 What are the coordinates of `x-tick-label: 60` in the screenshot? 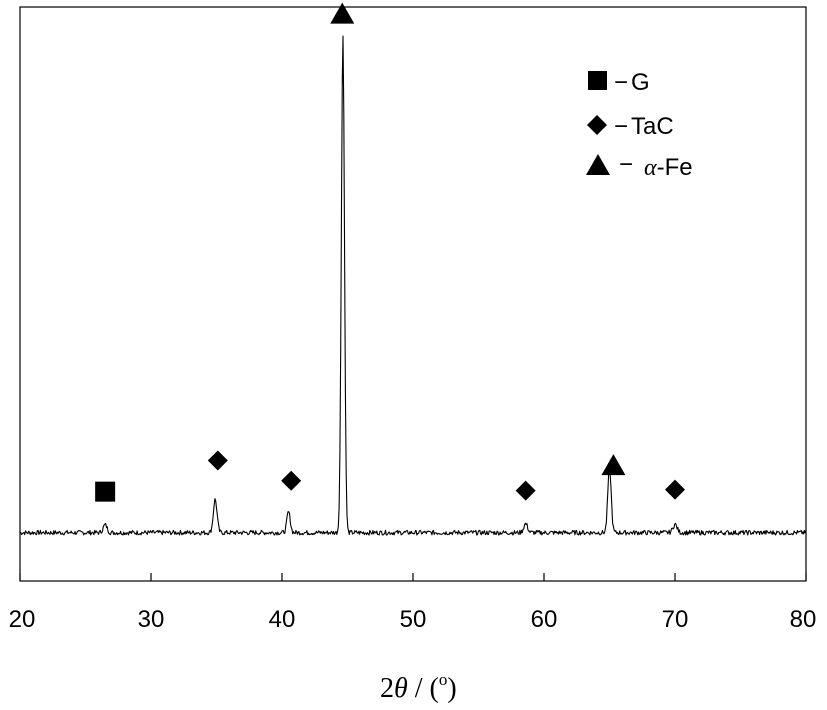 It's located at (544, 619).